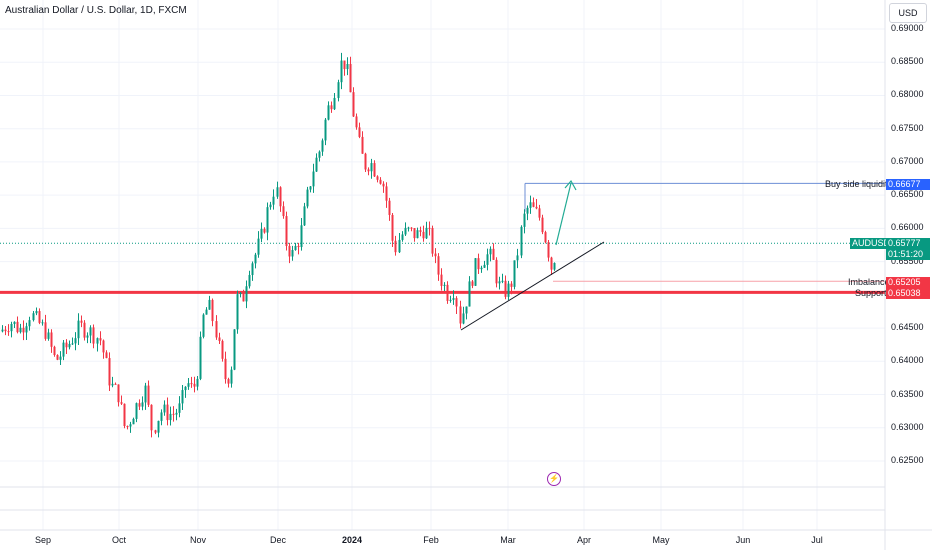  Describe the element at coordinates (908, 293) in the screenshot. I see `support-price-tag: 0.65038` at that location.